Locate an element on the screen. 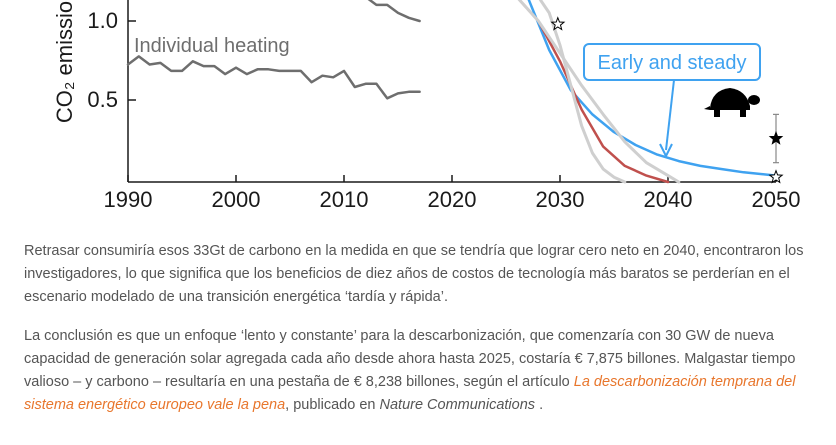  callout-arrowhead is located at coordinates (666, 151).